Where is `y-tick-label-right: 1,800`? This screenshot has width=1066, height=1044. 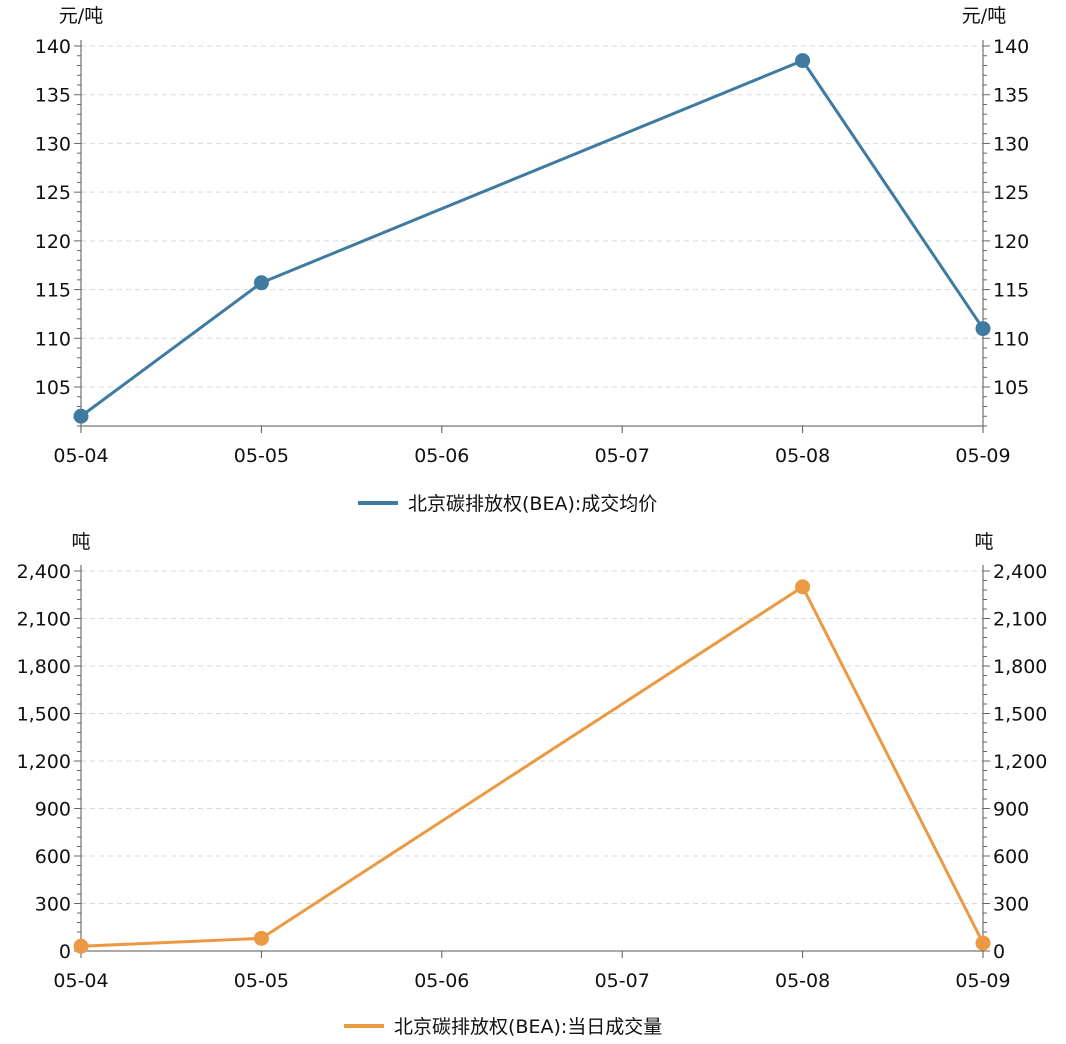 y-tick-label-right: 1,800 is located at coordinates (1020, 667).